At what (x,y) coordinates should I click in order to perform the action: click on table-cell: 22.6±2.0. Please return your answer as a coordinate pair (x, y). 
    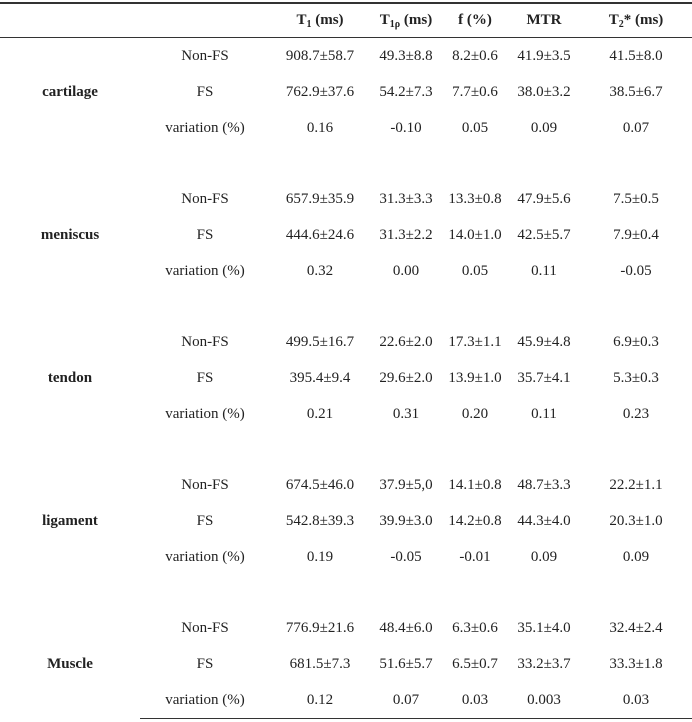
    Looking at the image, I should click on (406, 341).